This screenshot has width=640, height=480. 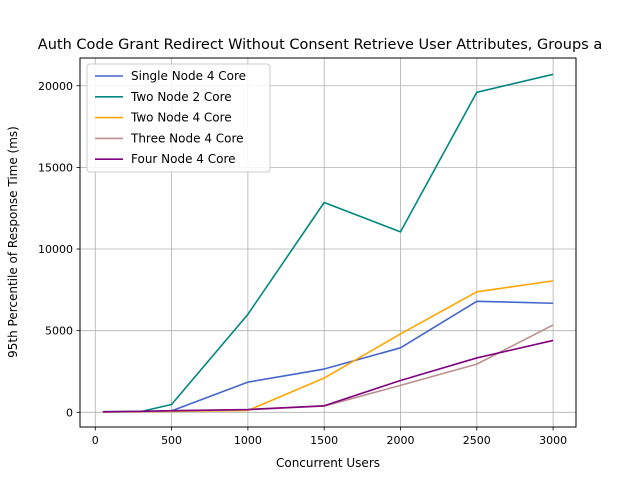 What do you see at coordinates (55, 167) in the screenshot?
I see `y-tick-label: 15000` at bounding box center [55, 167].